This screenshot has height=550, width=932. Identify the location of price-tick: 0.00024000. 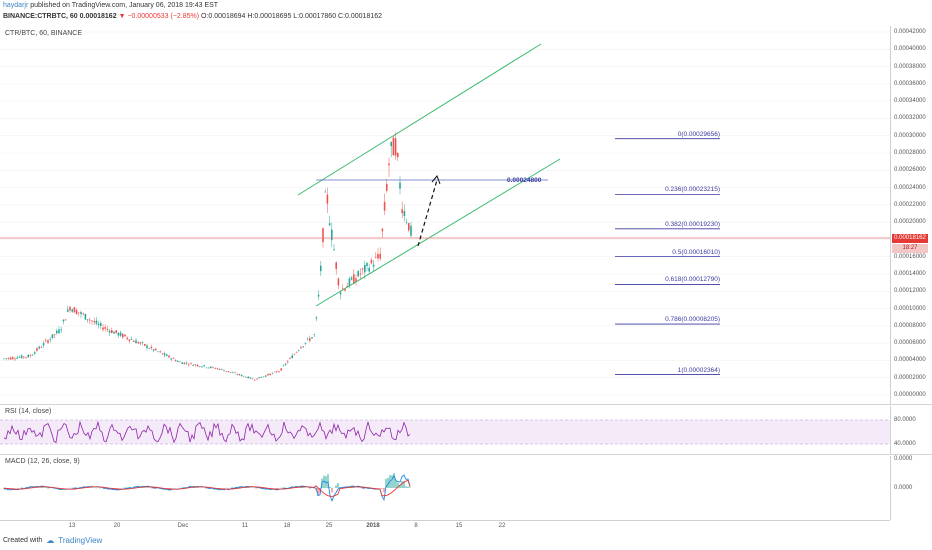
(910, 187).